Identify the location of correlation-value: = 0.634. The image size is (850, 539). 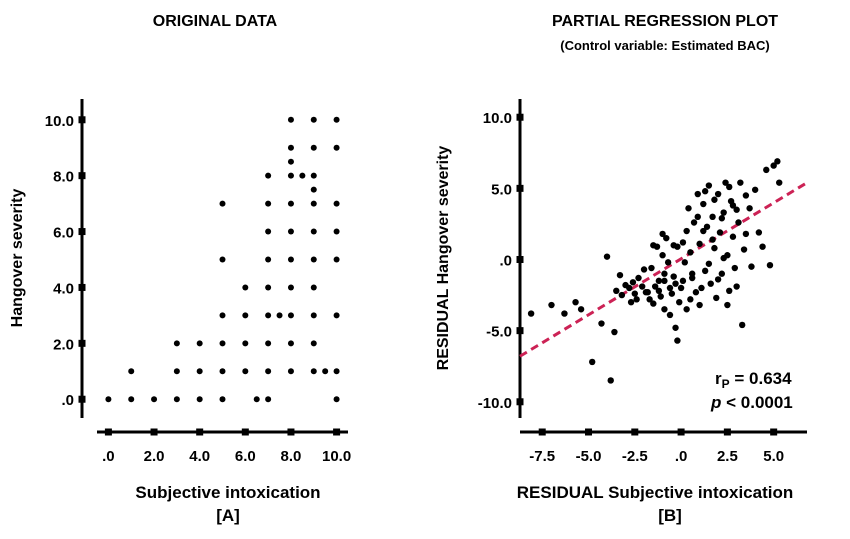
(761, 378).